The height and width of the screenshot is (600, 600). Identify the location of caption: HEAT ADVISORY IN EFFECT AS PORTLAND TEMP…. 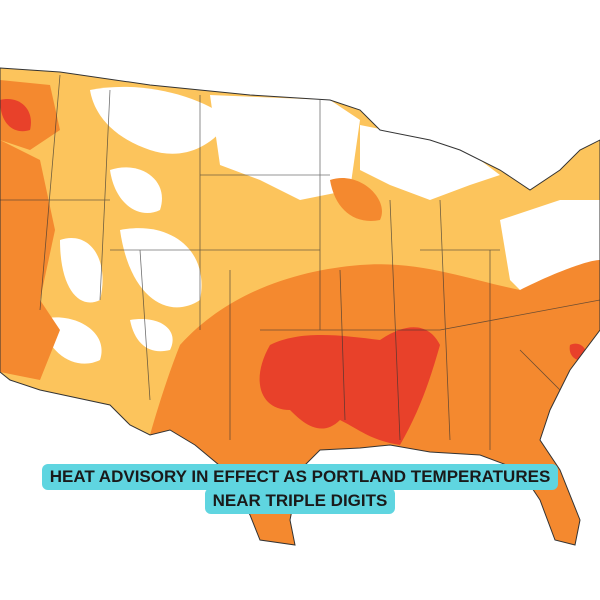
(300, 489).